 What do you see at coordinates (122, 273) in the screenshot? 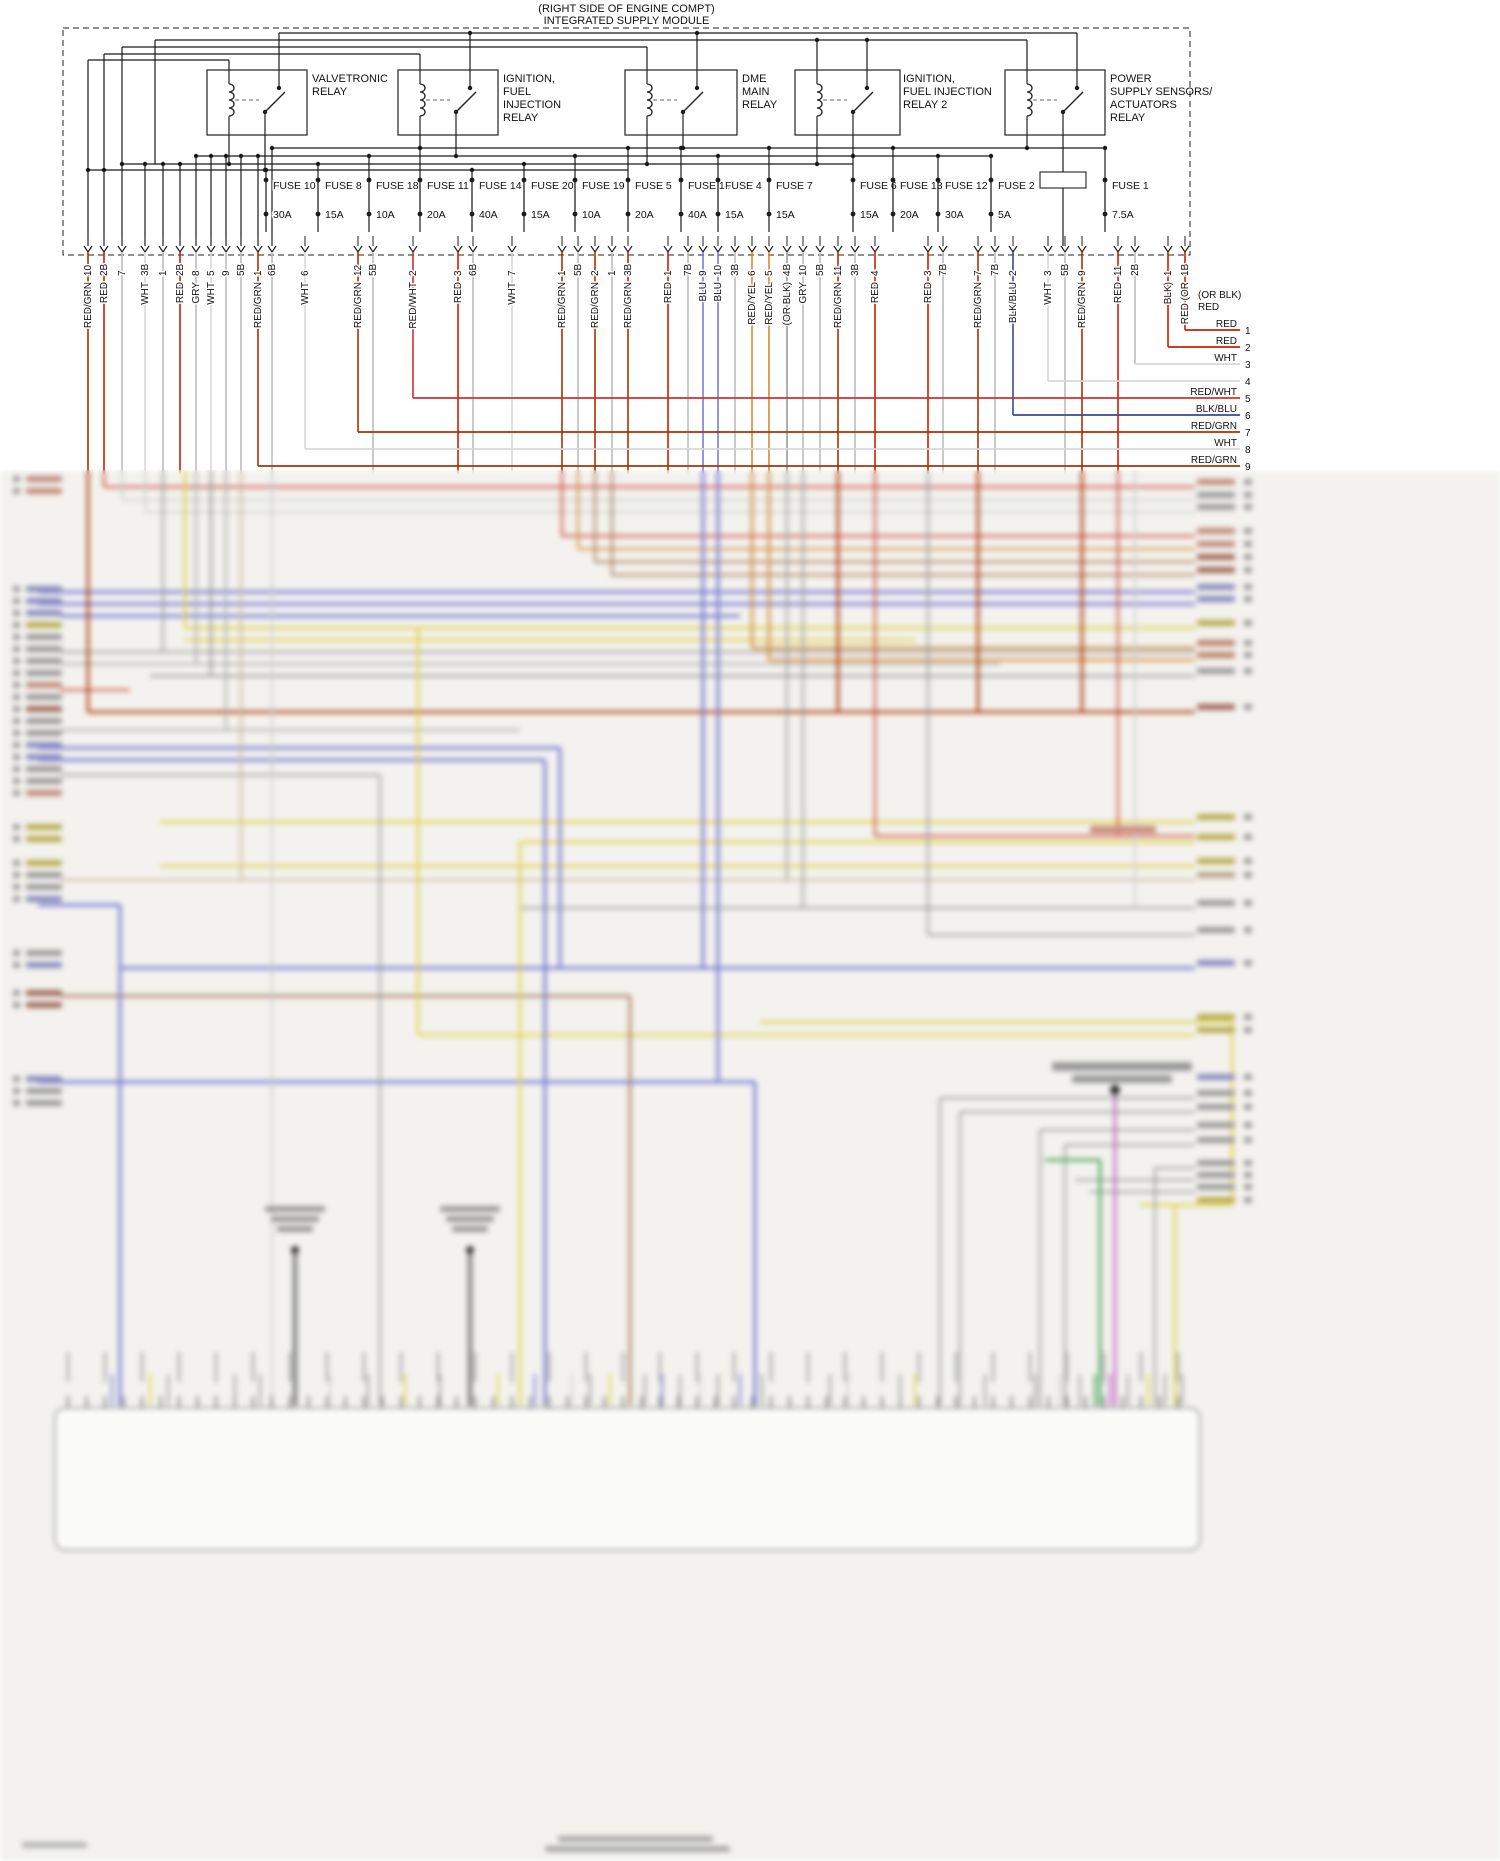
I see `pin-number: 7` at bounding box center [122, 273].